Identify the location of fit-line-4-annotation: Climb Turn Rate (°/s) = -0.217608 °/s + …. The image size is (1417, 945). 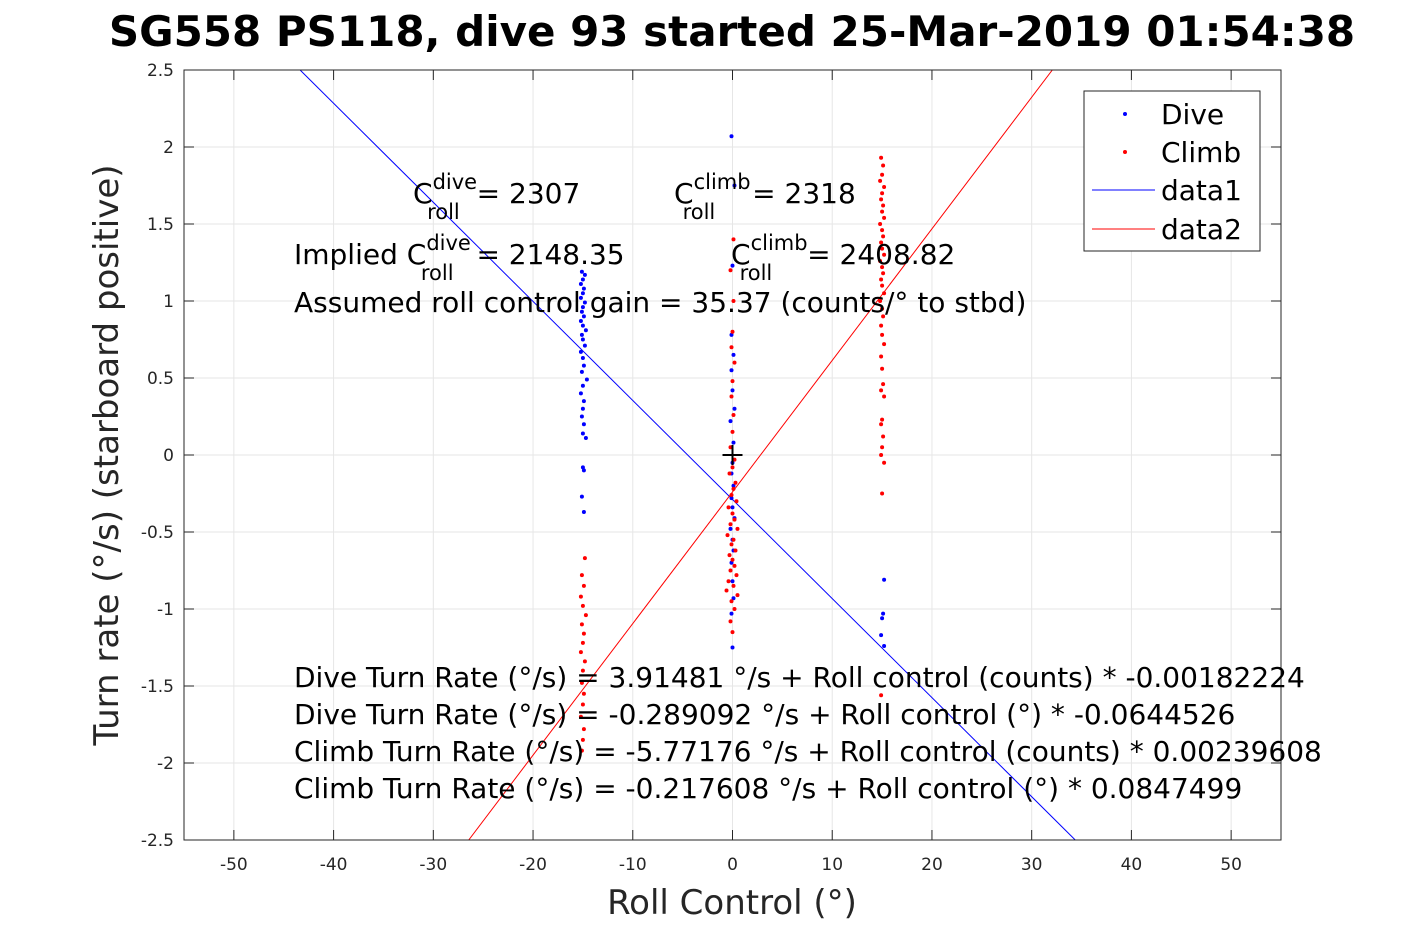
(768, 788).